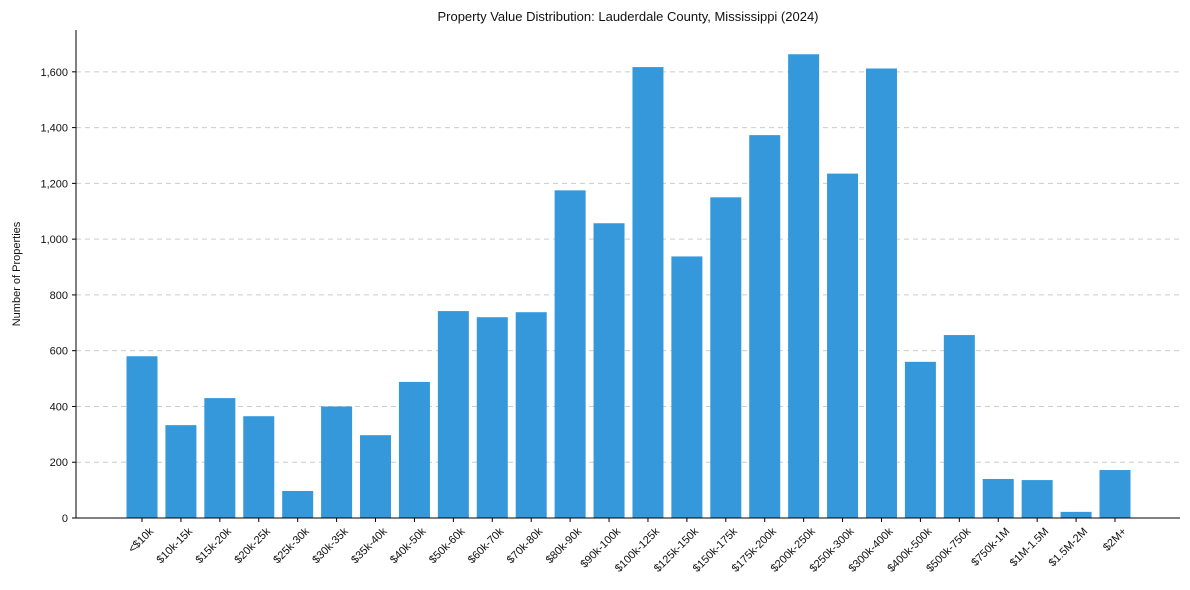 Image resolution: width=1190 pixels, height=590 pixels. Describe the element at coordinates (65, 519) in the screenshot. I see `y-tick-label: 0` at that location.